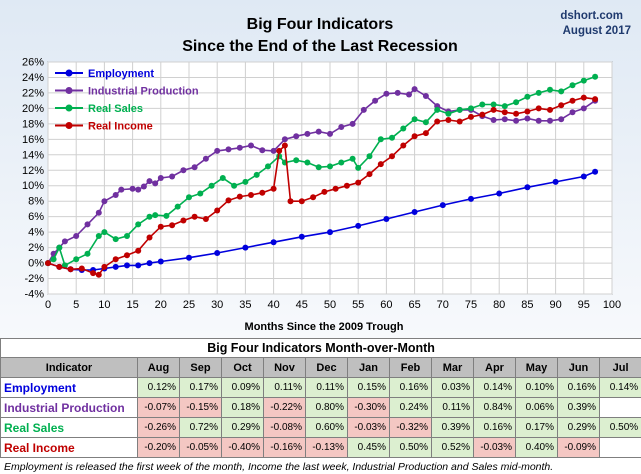  Describe the element at coordinates (284, 427) in the screenshot. I see `table-cell: -0.08%` at that location.